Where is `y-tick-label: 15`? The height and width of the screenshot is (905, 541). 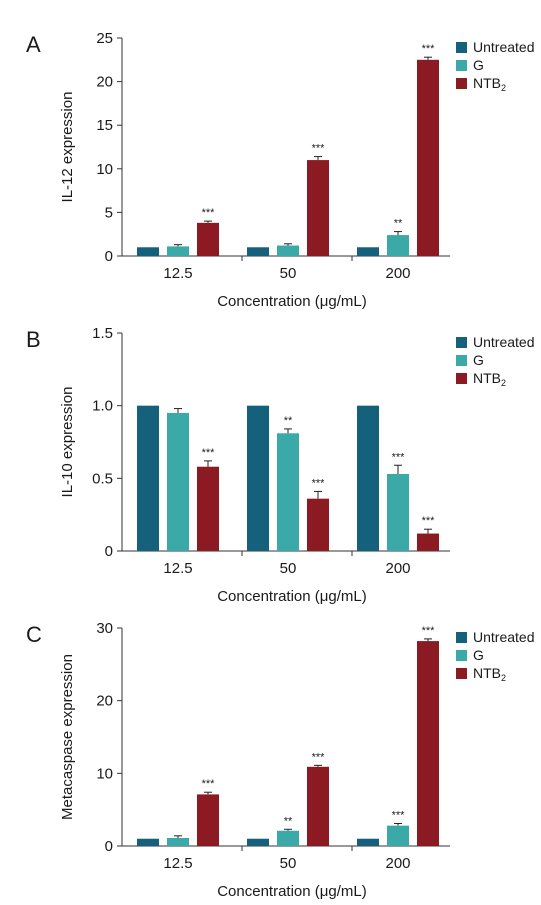 y-tick-label: 15 is located at coordinates (104, 125).